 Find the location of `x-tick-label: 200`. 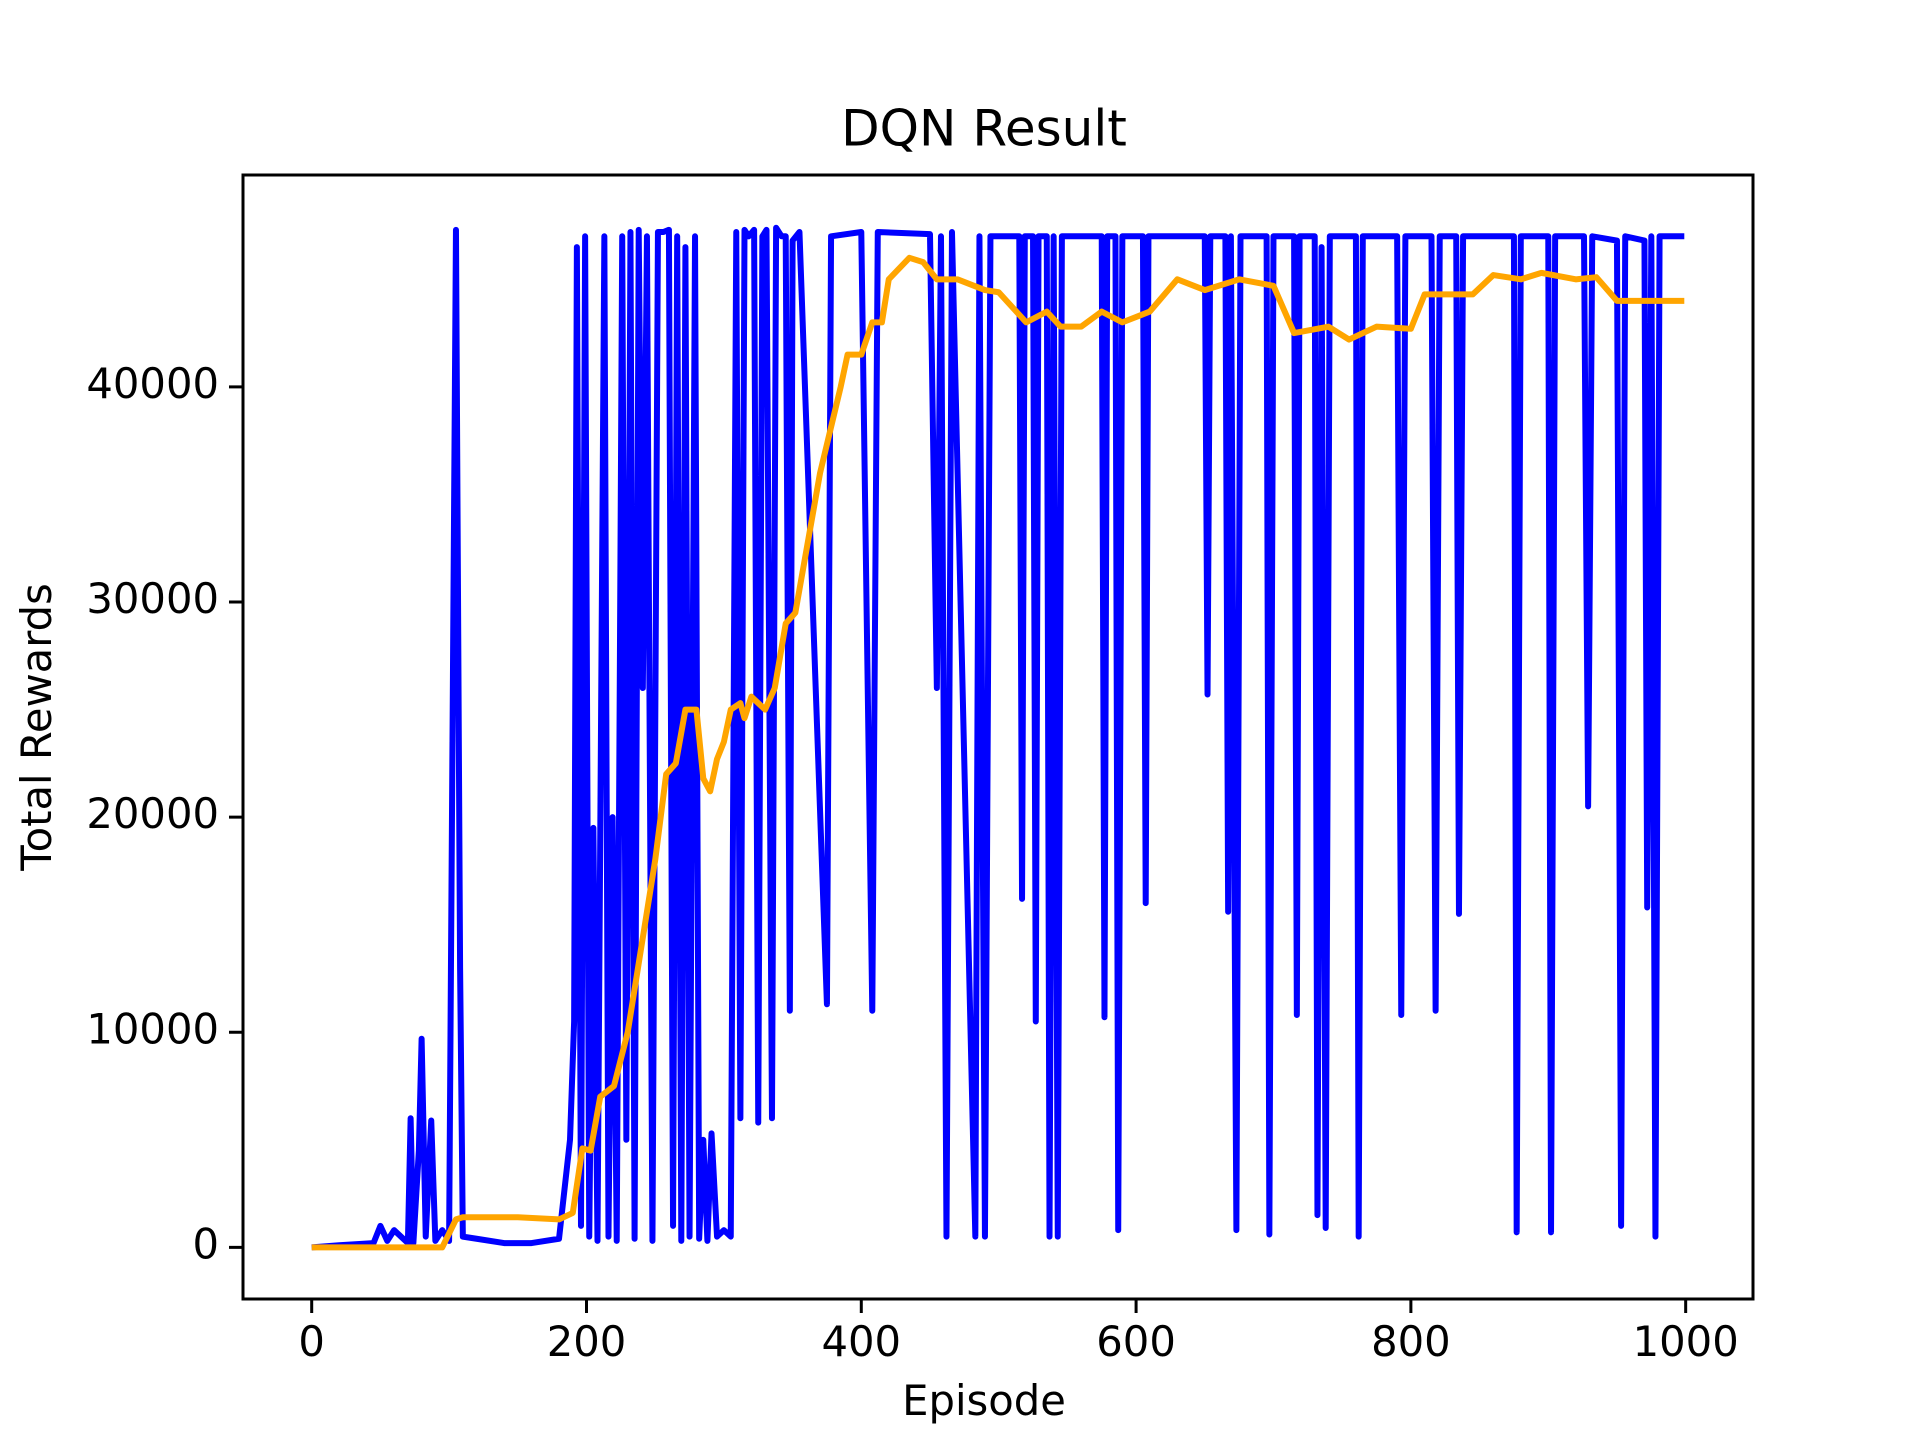

x-tick-label: 200 is located at coordinates (587, 1341).